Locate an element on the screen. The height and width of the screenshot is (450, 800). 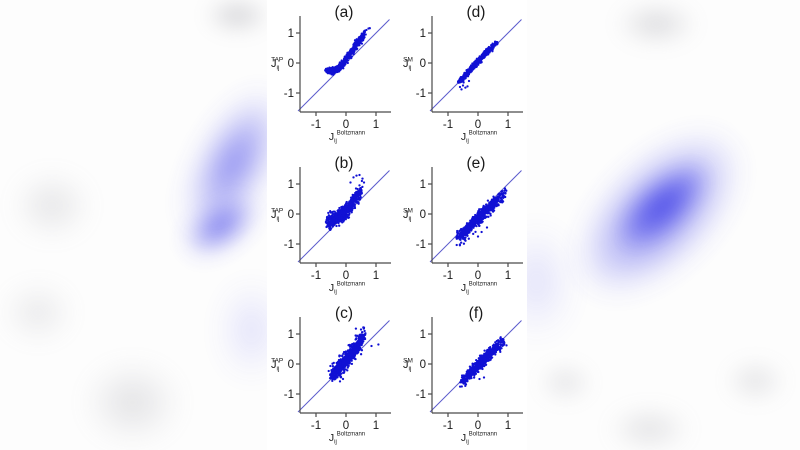
scatter-plot-b: (b) -1 0 1 1 0 -1 JijTAP JijBoltzmann is located at coordinates (331, 225).